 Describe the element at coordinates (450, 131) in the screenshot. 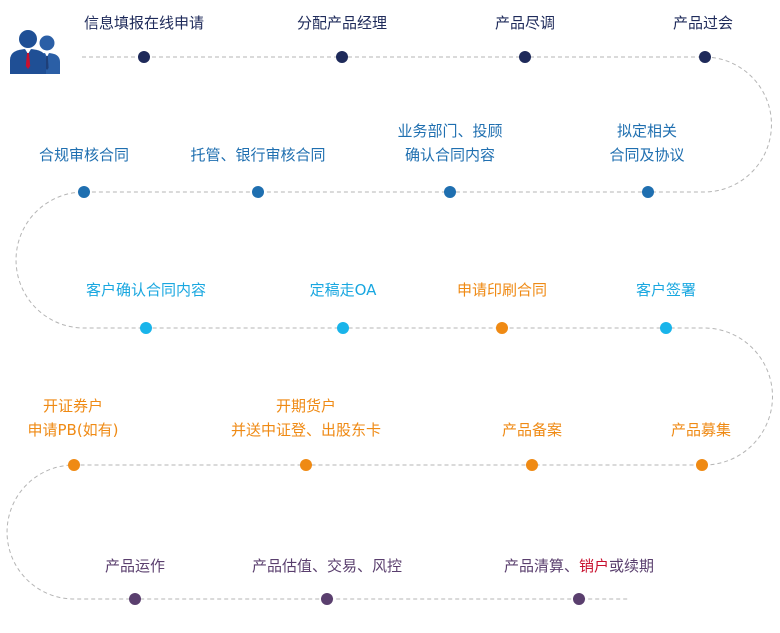

I see `step-text: 业务部门、投顾` at that location.